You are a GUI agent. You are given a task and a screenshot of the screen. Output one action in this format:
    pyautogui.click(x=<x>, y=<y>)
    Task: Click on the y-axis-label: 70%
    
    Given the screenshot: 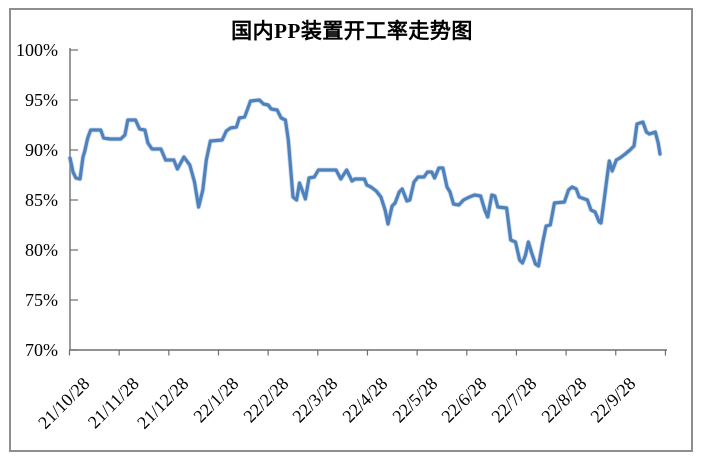 What is the action you would take?
    pyautogui.click(x=41, y=350)
    